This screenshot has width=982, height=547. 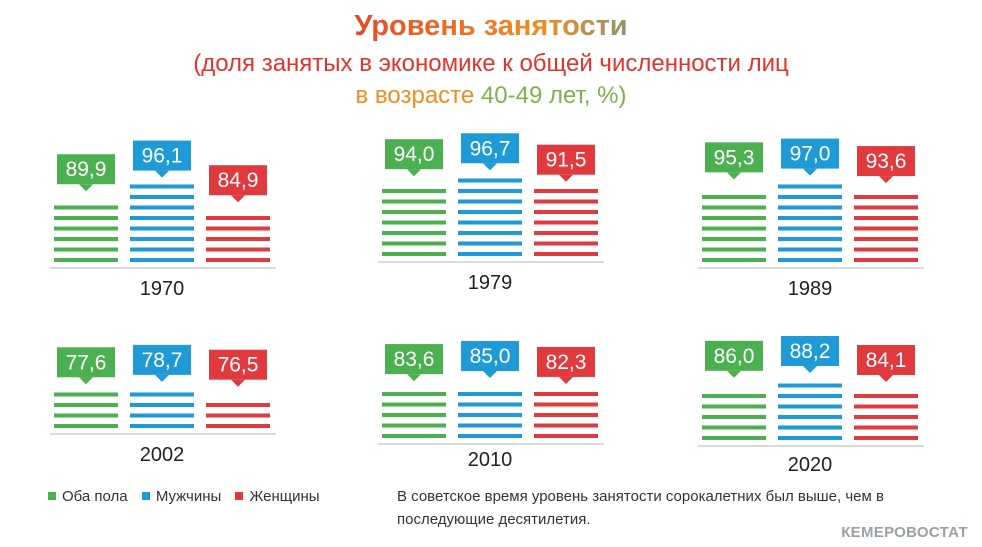 I want to click on value-label-2010-1: 85,0, so click(x=490, y=356).